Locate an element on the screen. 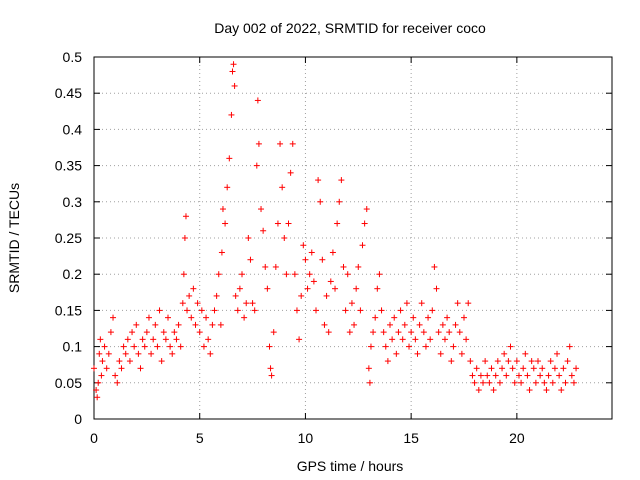 The image size is (640, 480). y-tick-label: 0.45 is located at coordinates (68, 93).